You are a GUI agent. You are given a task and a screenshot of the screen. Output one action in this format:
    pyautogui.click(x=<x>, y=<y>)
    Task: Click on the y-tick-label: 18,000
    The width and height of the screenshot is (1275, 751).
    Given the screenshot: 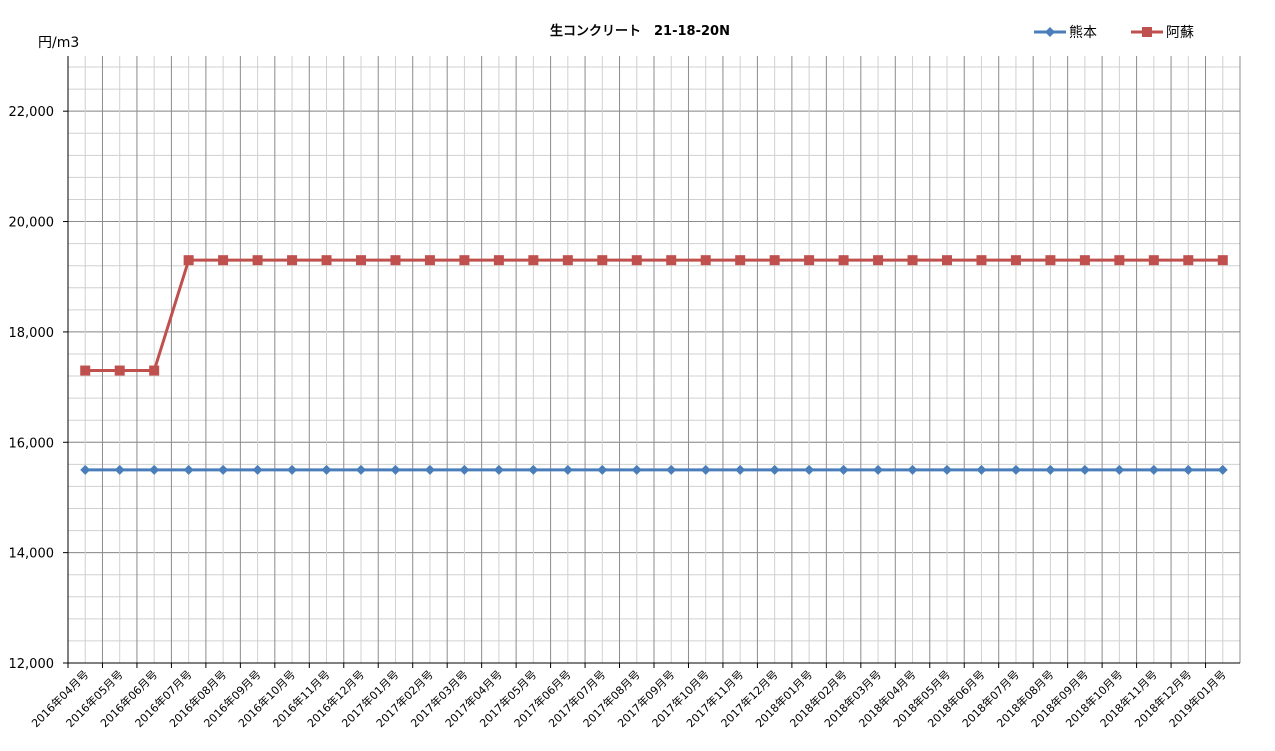 What is the action you would take?
    pyautogui.click(x=32, y=333)
    